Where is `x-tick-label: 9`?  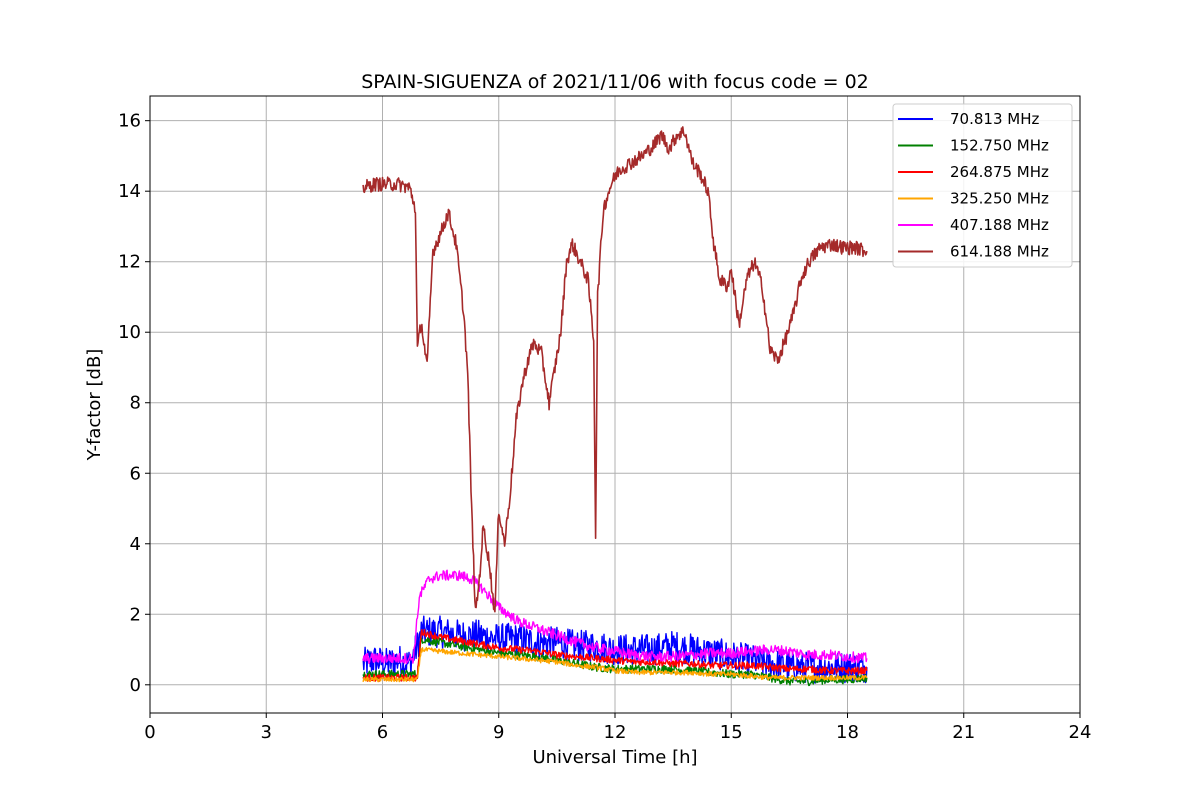 x-tick-label: 9 is located at coordinates (498, 732).